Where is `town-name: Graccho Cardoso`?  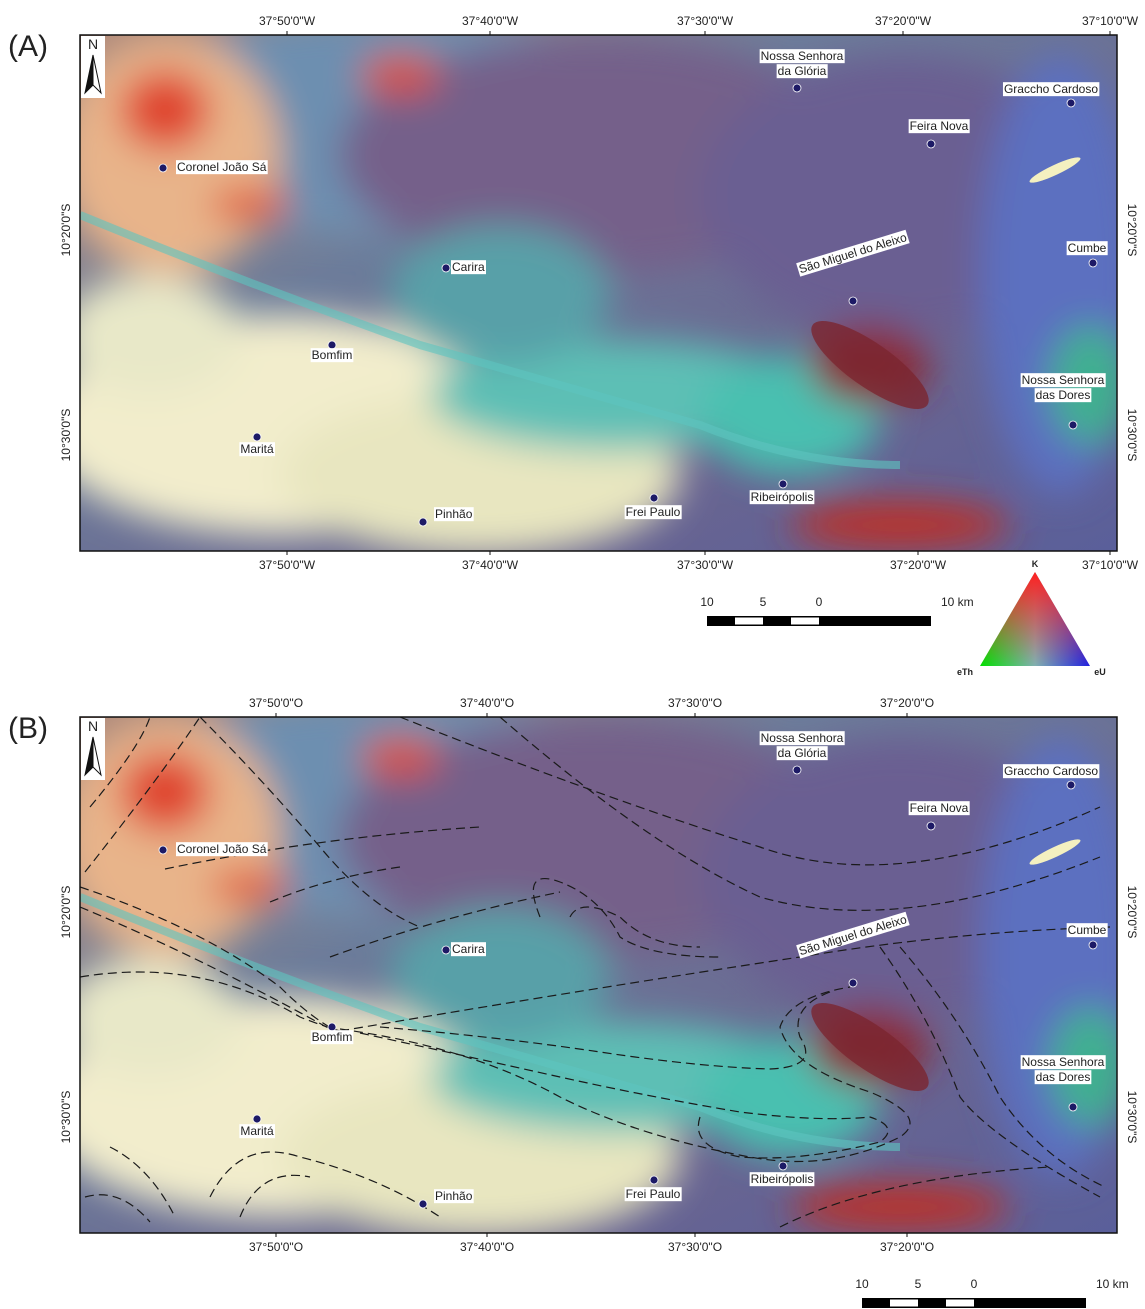 town-name: Graccho Cardoso is located at coordinates (1051, 89).